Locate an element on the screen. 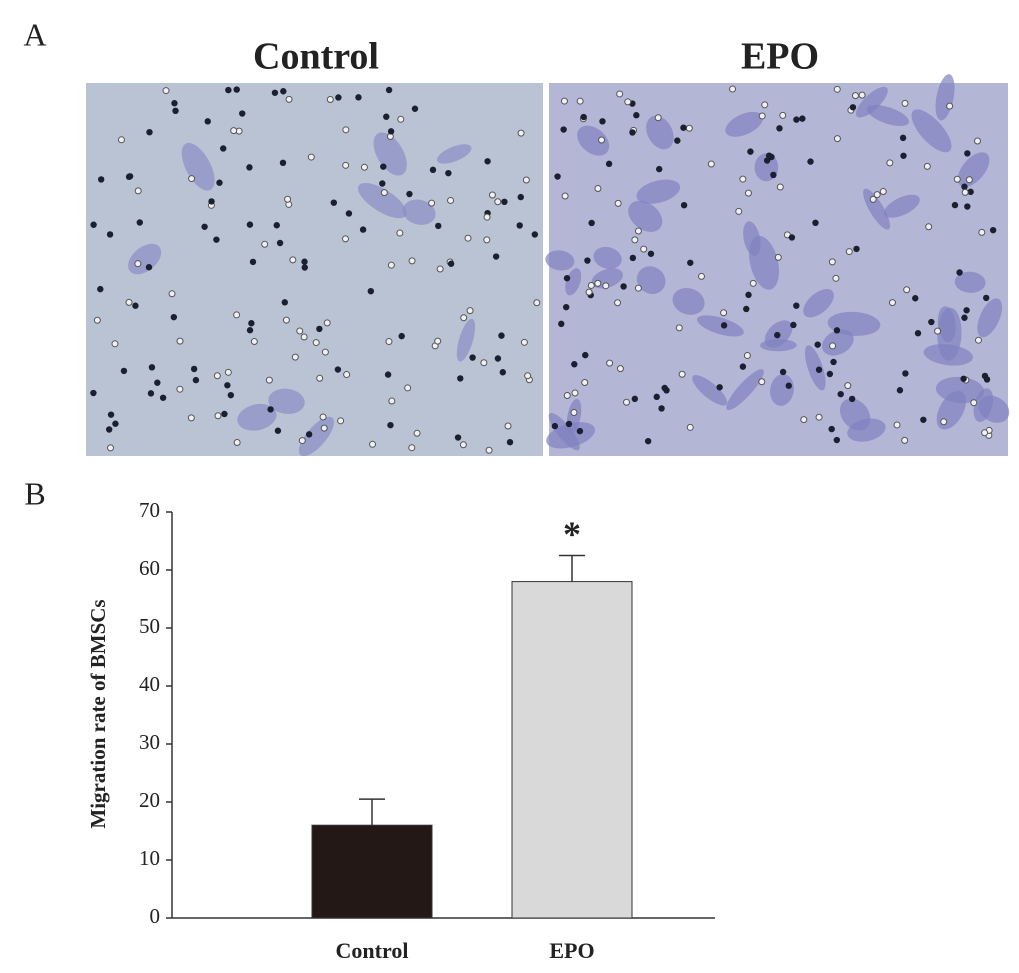 The height and width of the screenshot is (973, 1019). panel-label: B is located at coordinates (34, 493).